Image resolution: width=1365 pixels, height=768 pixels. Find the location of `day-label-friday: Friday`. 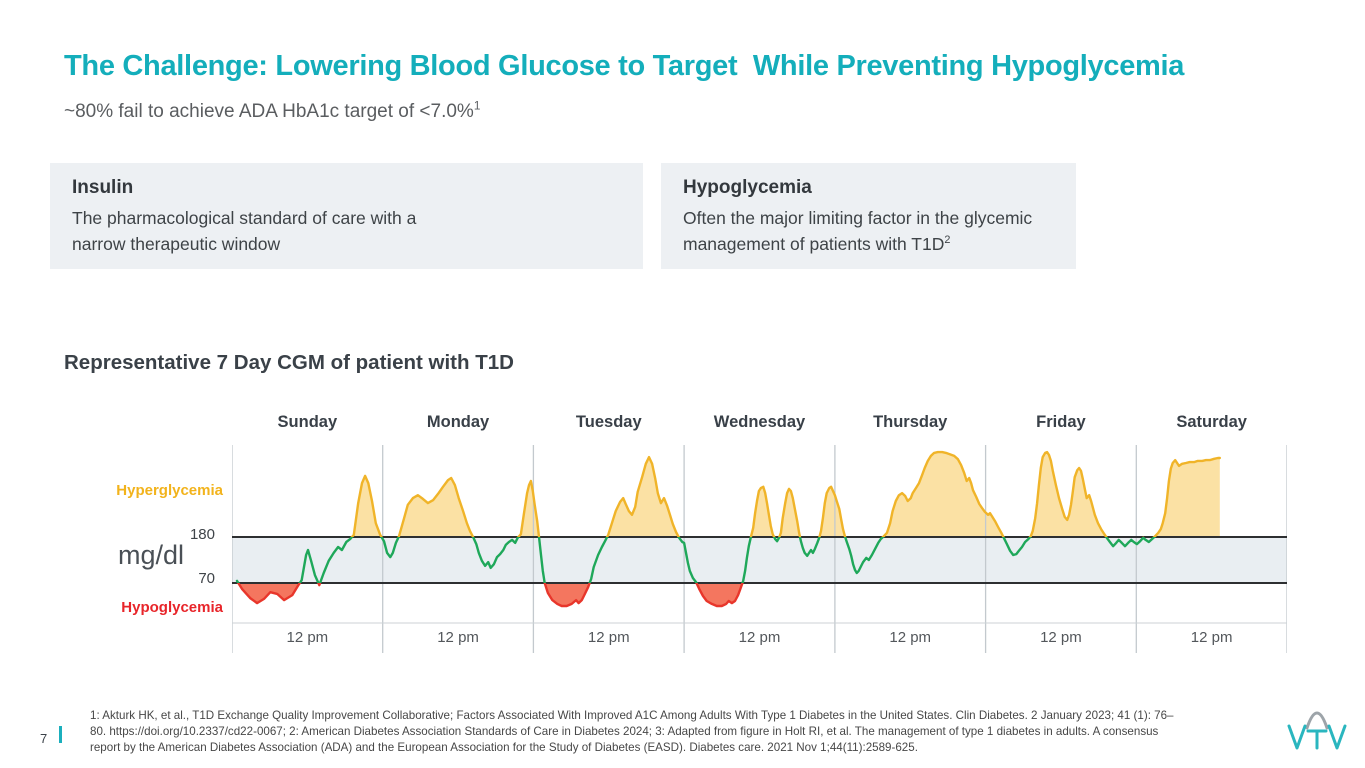

day-label-friday: Friday is located at coordinates (1061, 422).